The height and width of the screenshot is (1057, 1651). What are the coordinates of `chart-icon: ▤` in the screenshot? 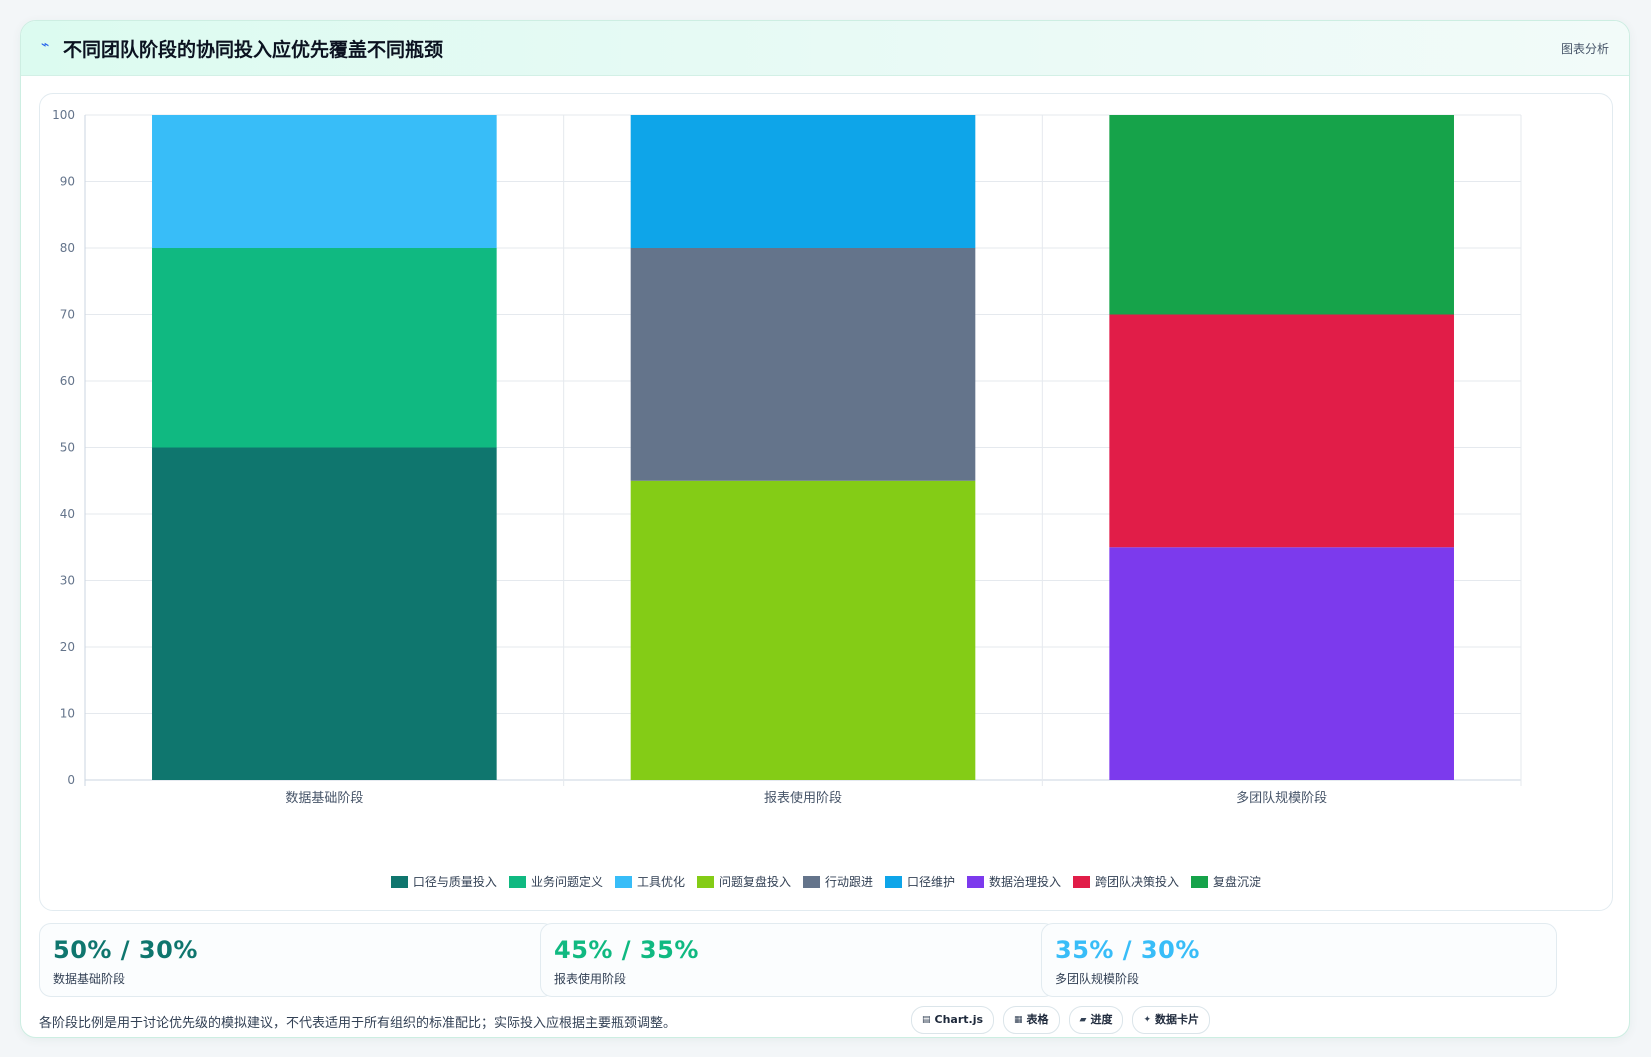 It's located at (926, 1020).